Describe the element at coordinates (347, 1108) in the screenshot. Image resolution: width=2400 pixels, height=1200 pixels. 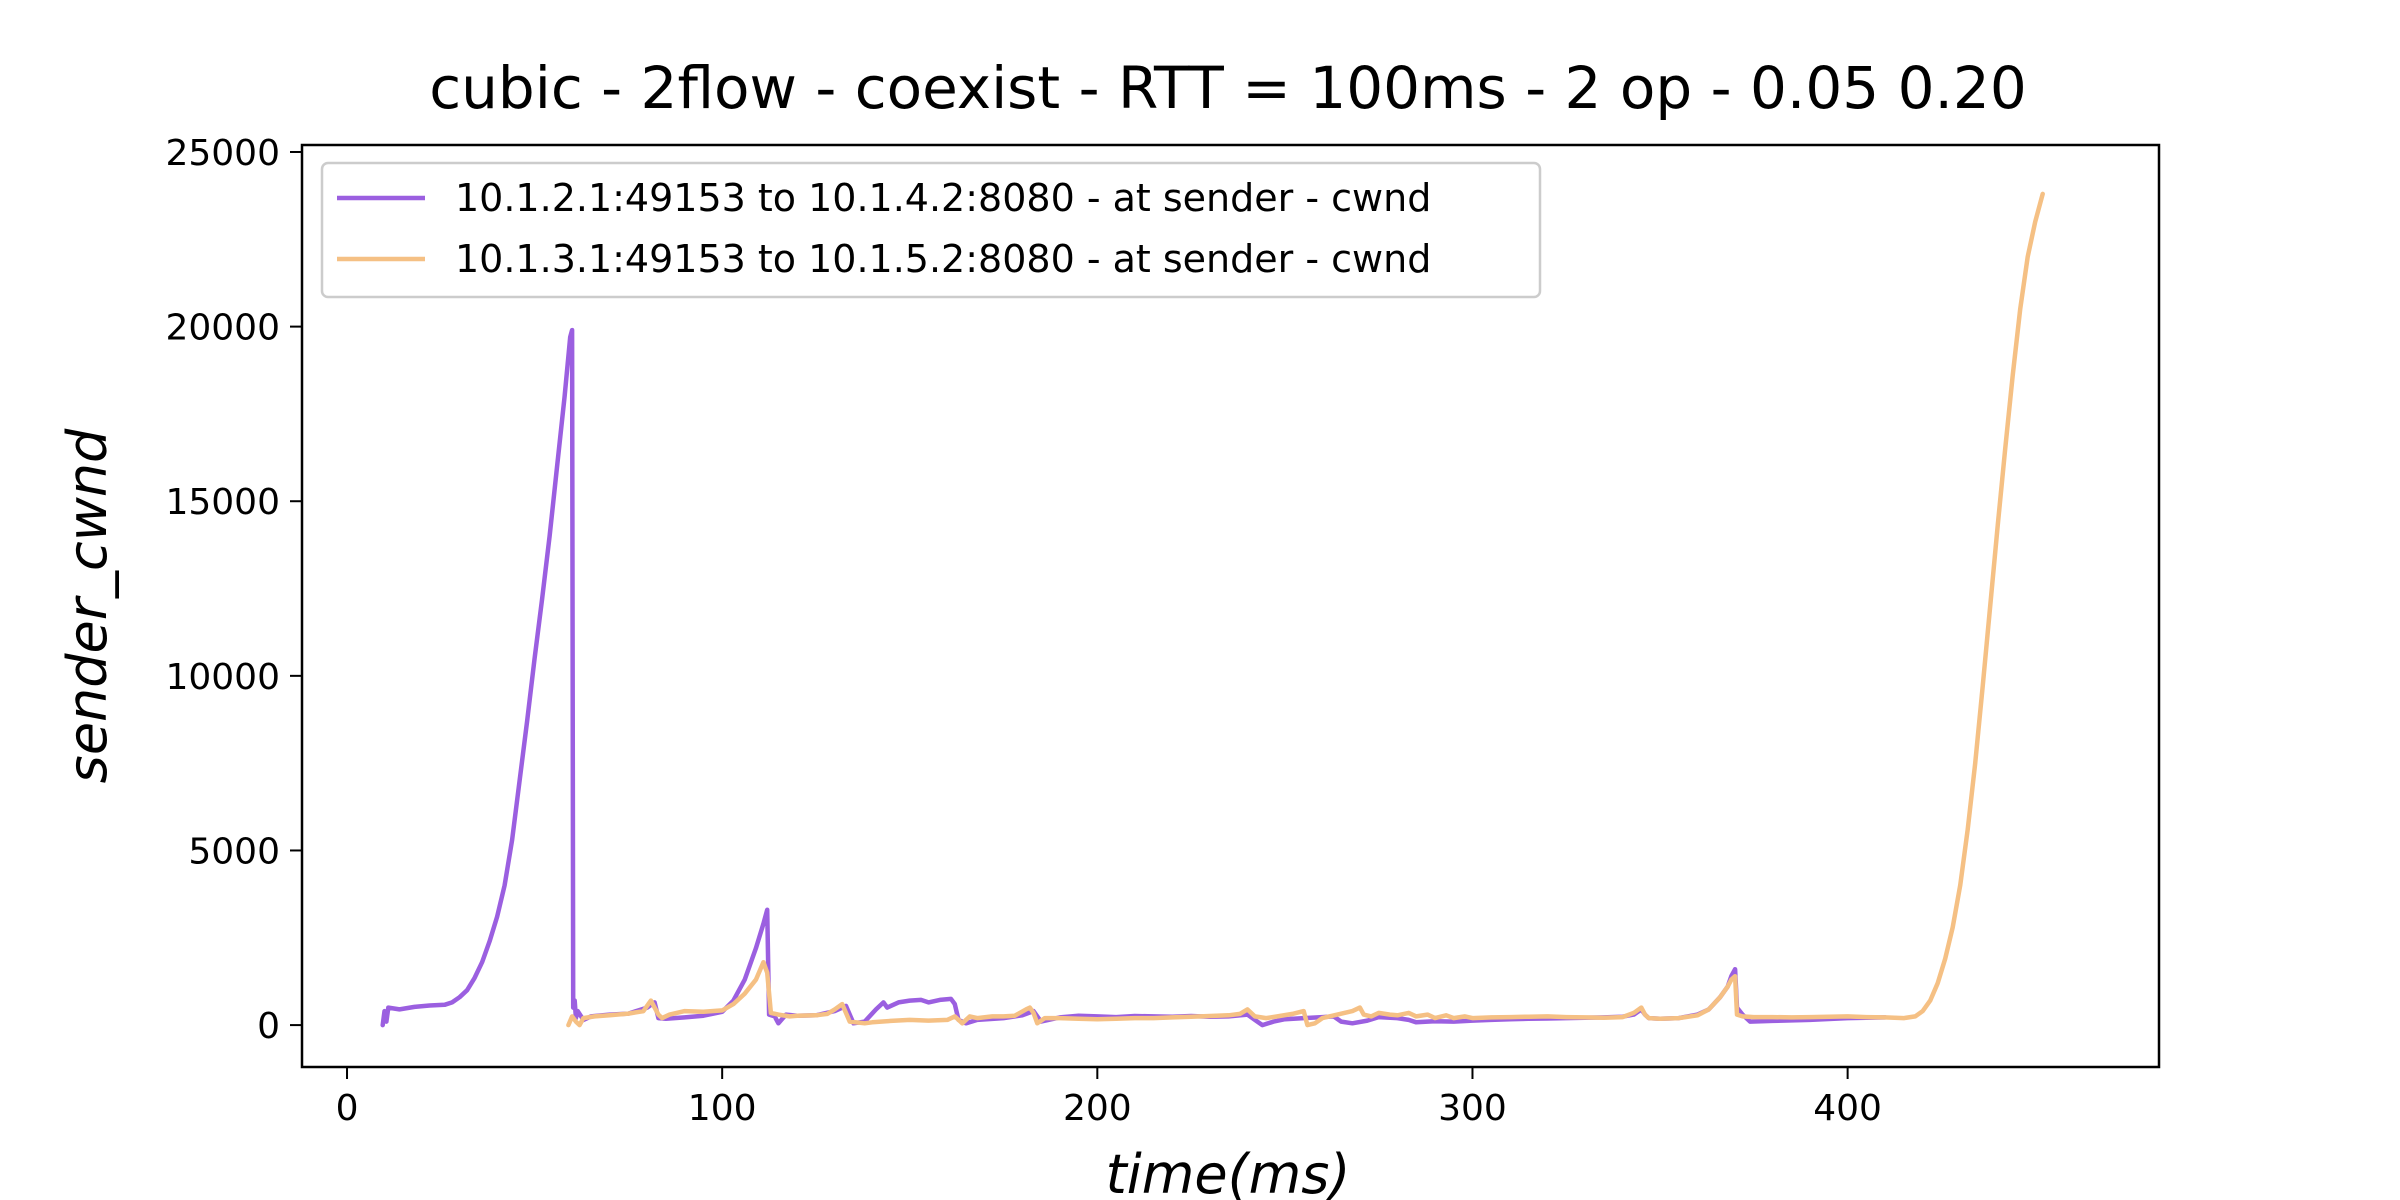
I see `x-tick-label: 0` at that location.